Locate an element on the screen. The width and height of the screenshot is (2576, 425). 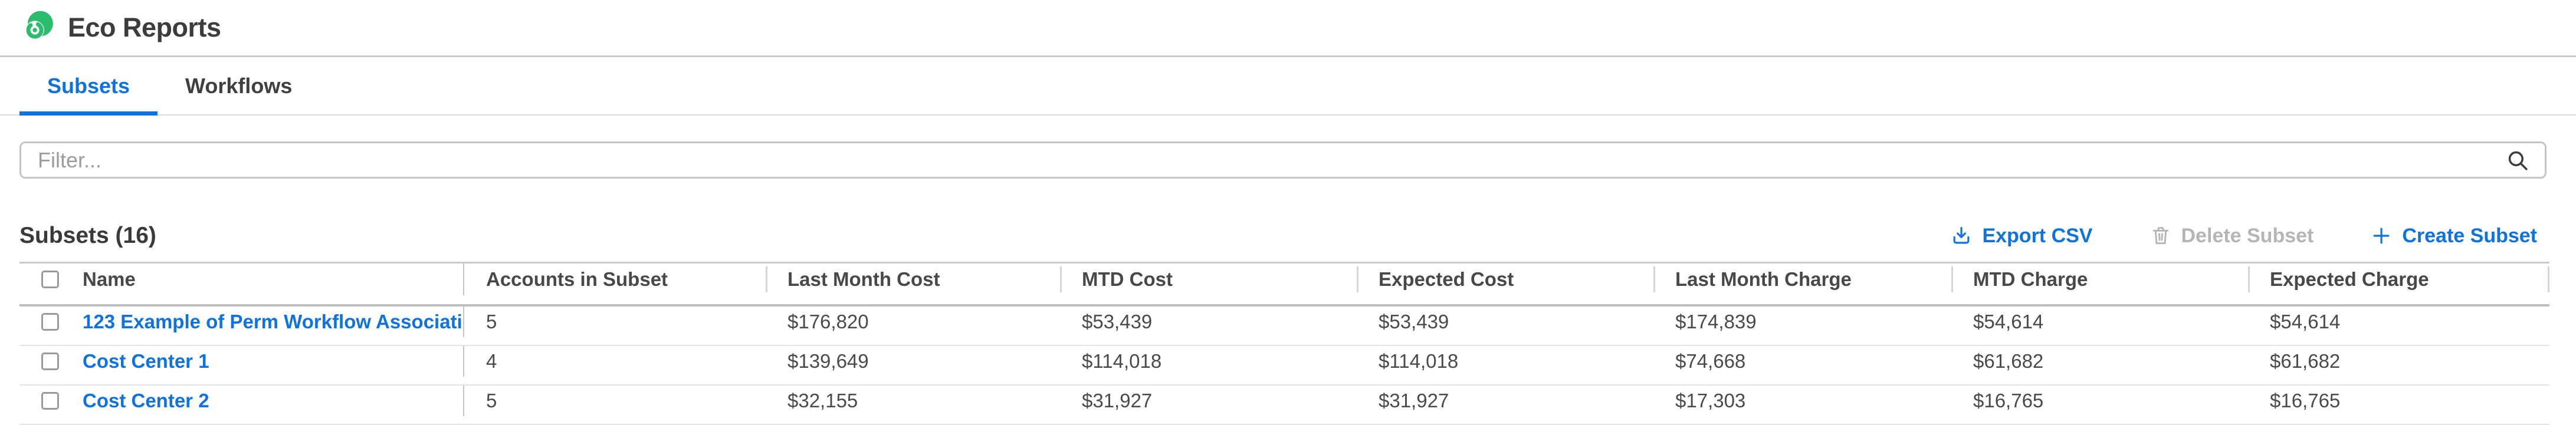
trash-icon is located at coordinates (2160, 236).